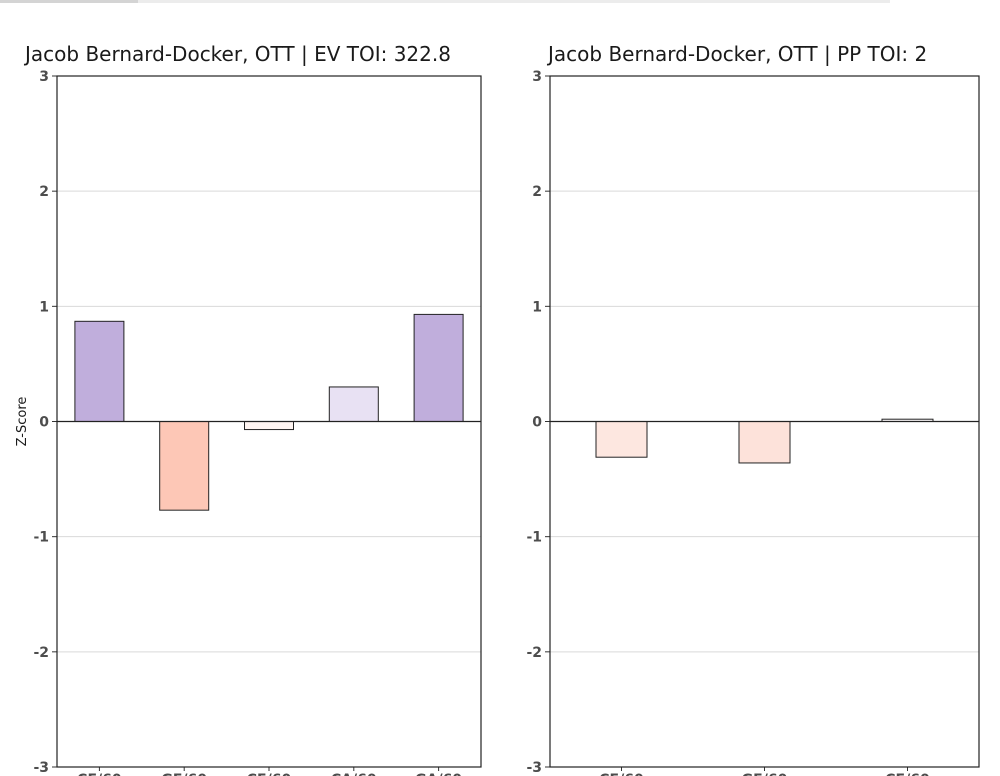  I want to click on chart-title: Jacob Bernard-Docker, OTT | PP TOI: 2, so click(736, 54).